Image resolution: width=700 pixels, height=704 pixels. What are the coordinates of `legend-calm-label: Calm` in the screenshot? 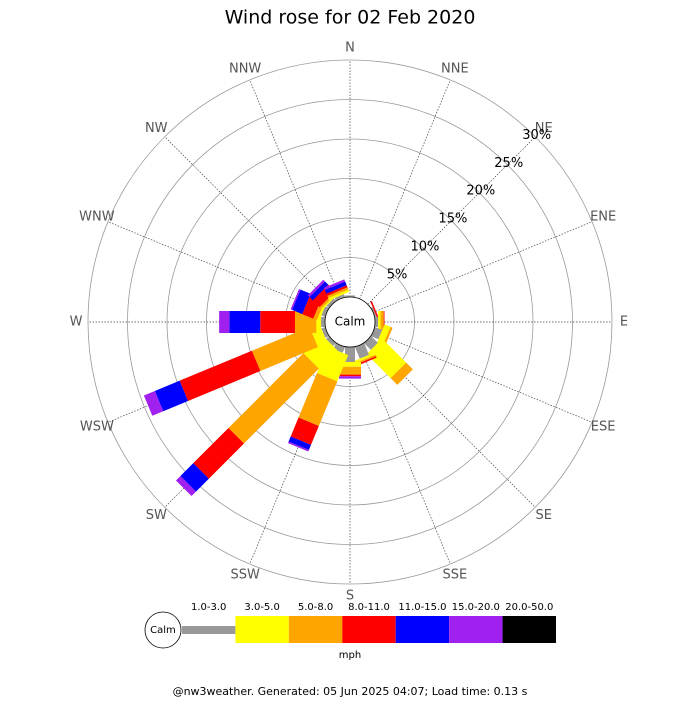 It's located at (163, 630).